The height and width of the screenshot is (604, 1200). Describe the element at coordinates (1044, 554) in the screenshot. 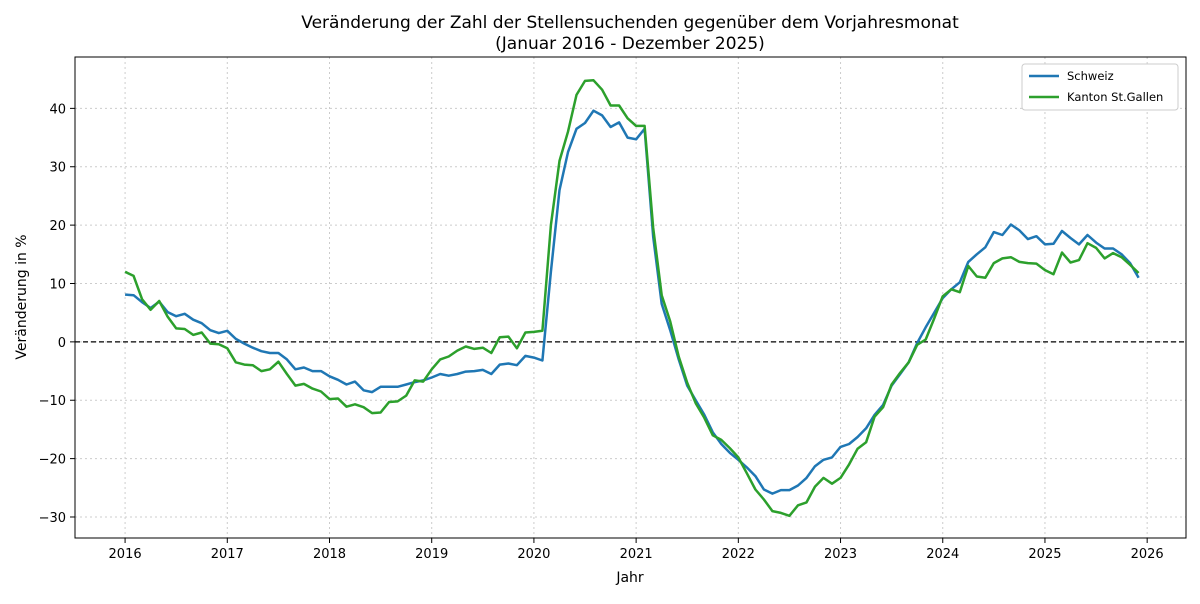

I see `x-tick-label: 2025` at that location.